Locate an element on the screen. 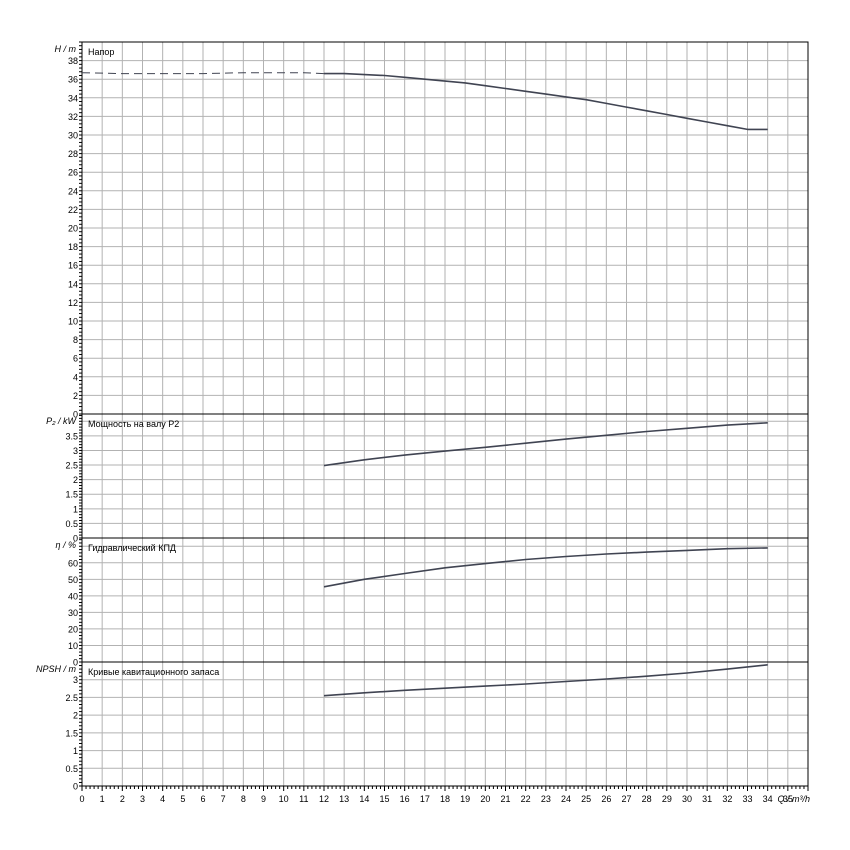 The width and height of the screenshot is (850, 850). x-tick-label: 28 is located at coordinates (647, 799).